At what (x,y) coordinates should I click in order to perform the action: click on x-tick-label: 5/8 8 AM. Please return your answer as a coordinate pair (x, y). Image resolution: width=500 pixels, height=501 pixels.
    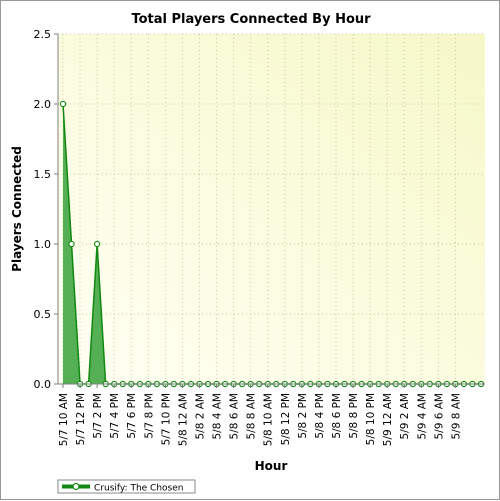
    Looking at the image, I should click on (252, 416).